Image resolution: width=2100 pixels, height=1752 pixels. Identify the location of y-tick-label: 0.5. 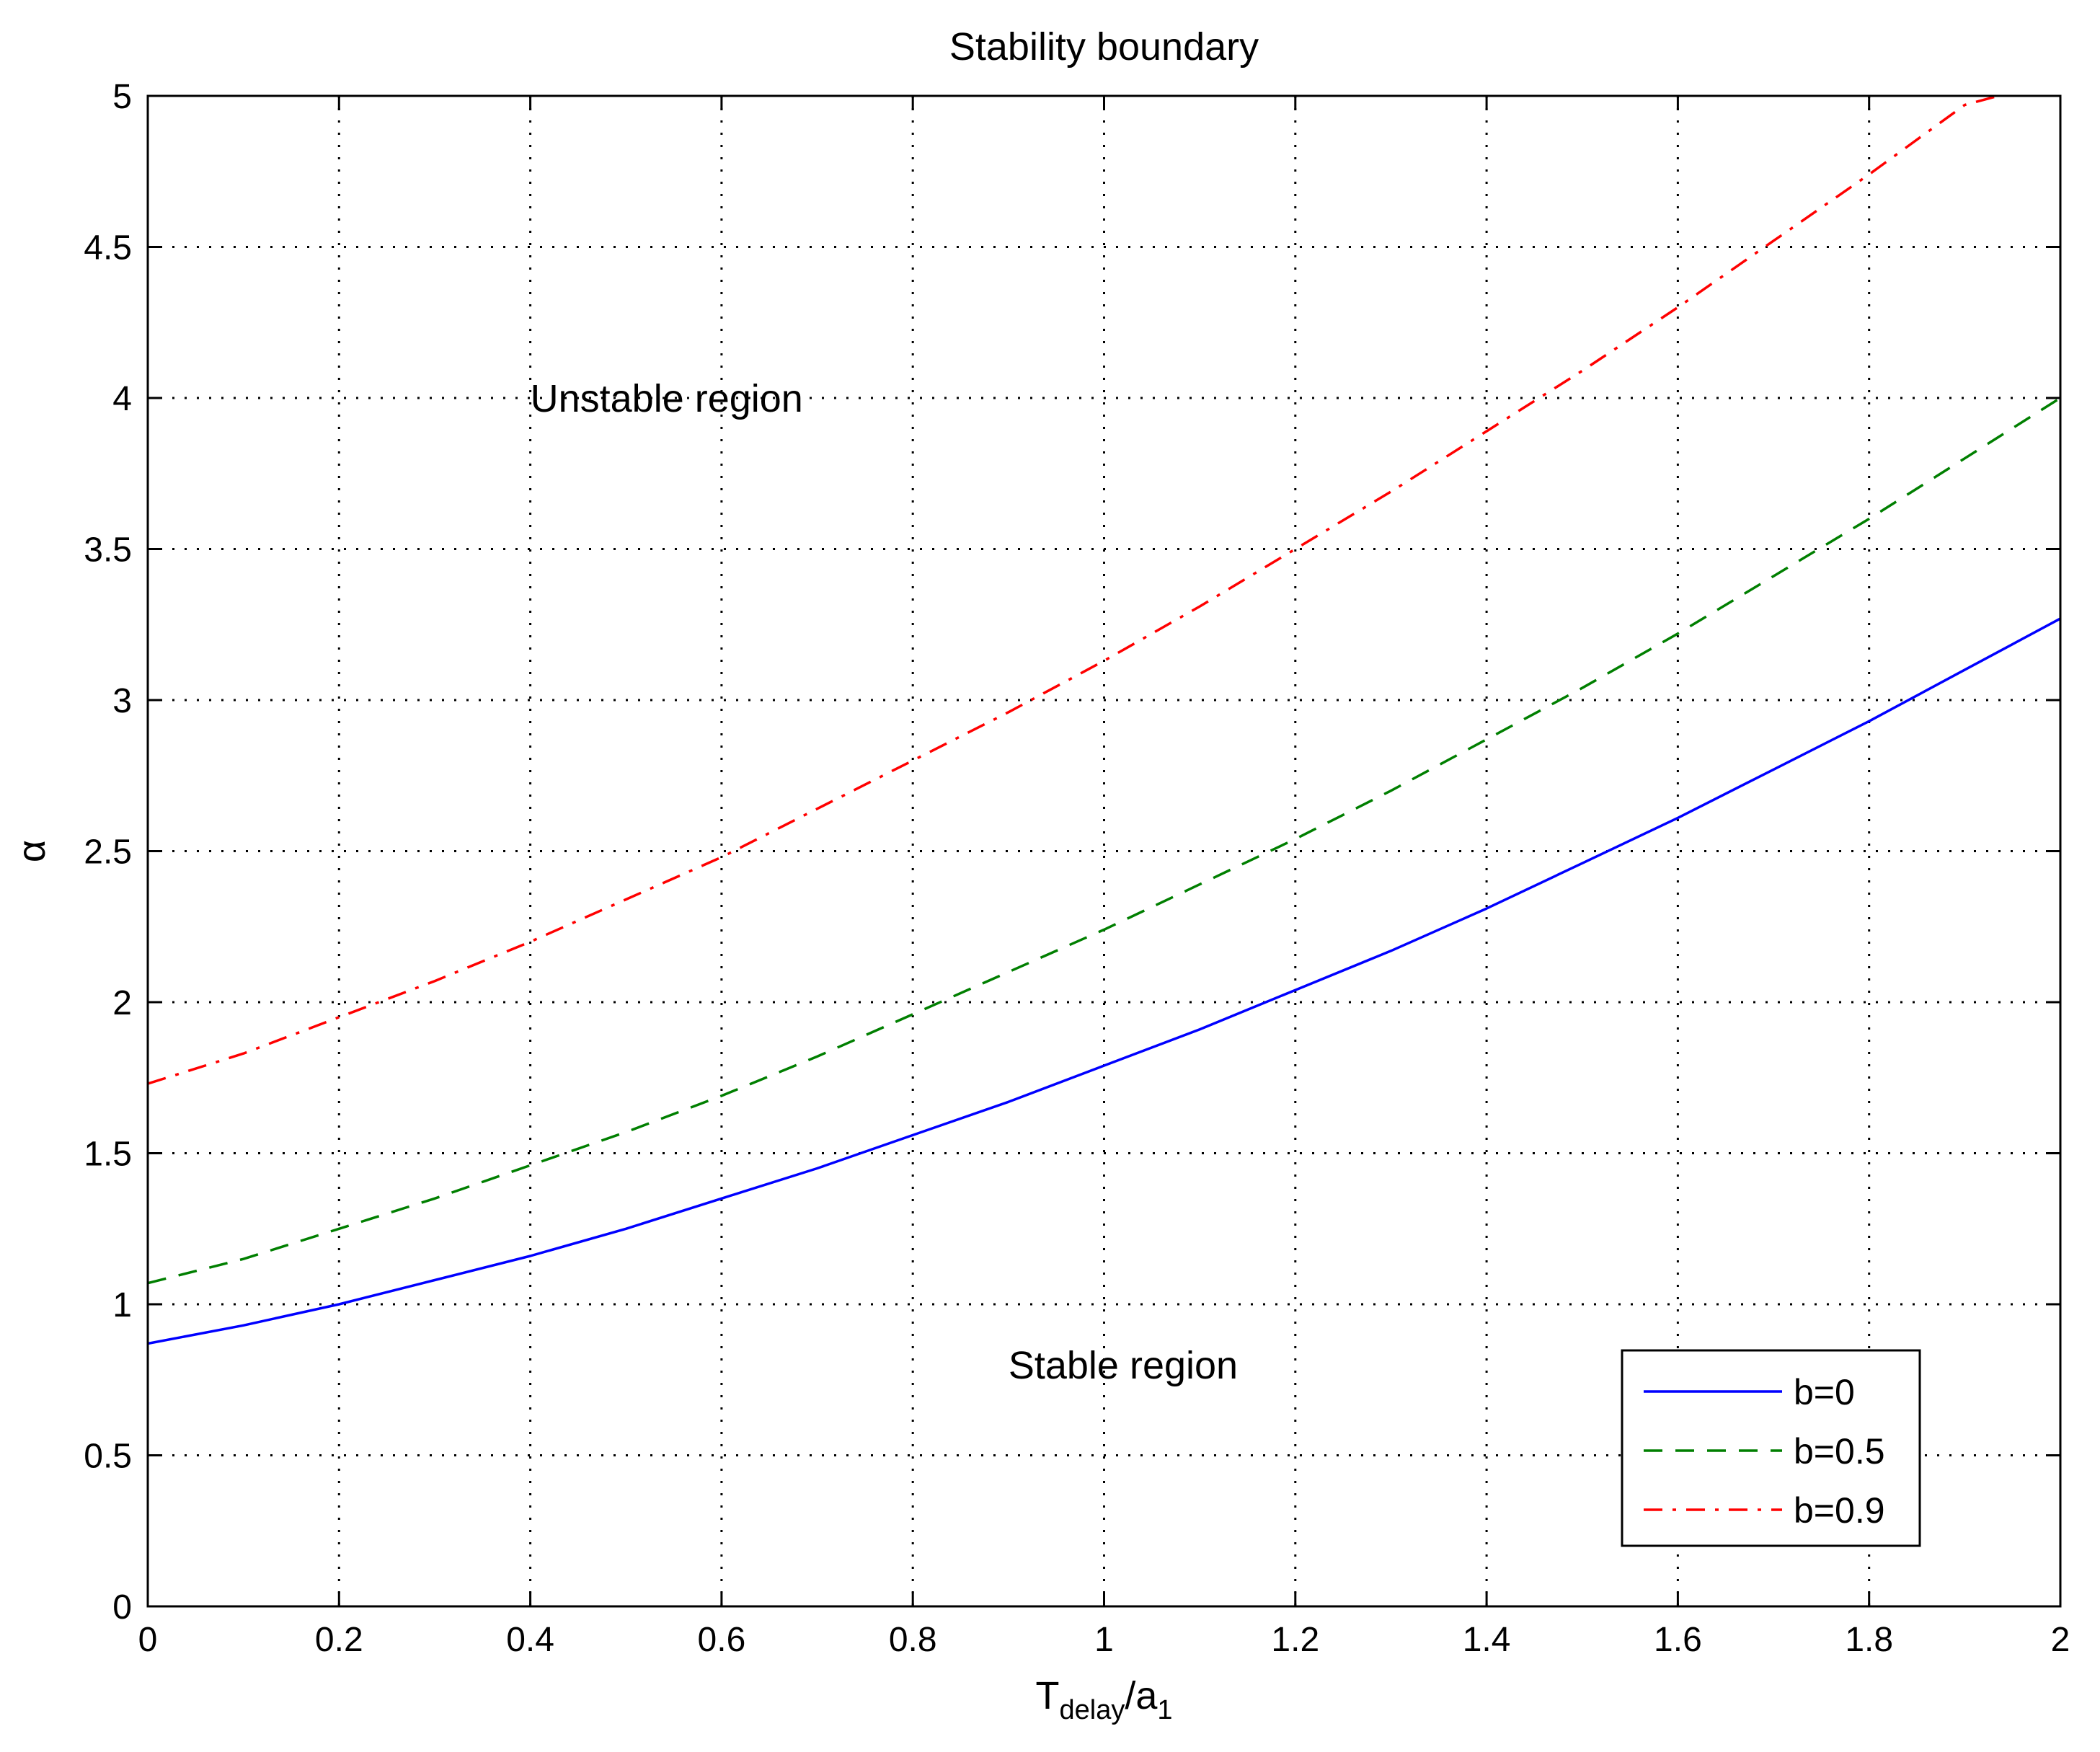
(108, 1457).